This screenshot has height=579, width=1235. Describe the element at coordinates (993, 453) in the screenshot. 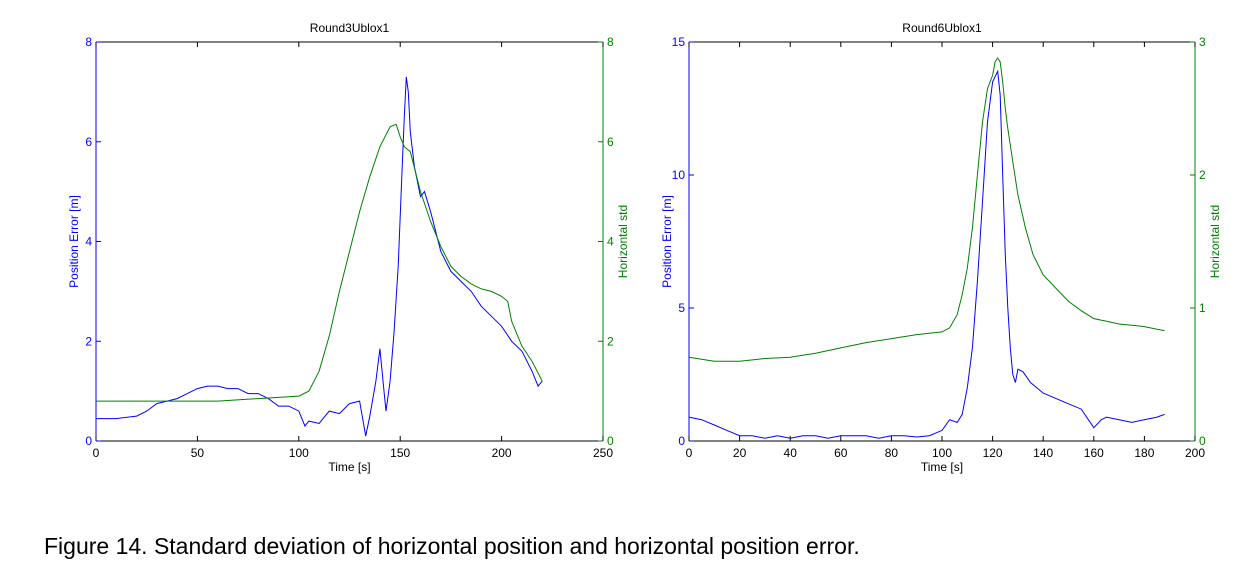

I see `x-tick-label: 120` at that location.